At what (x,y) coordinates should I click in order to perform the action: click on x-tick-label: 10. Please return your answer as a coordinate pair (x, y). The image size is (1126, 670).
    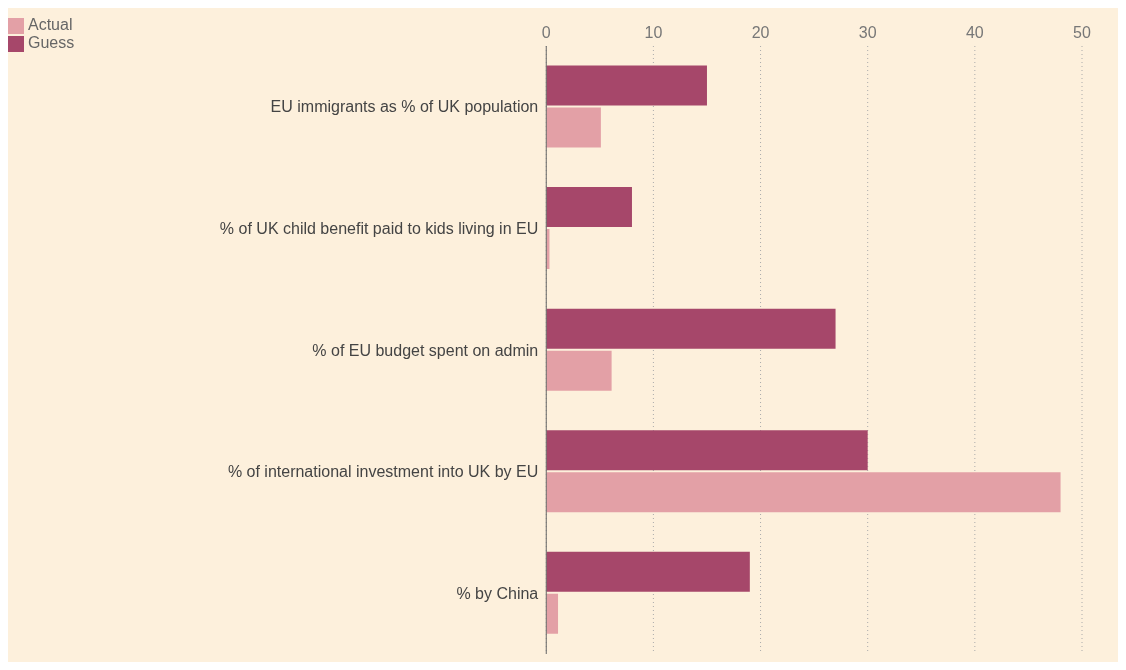
    Looking at the image, I should click on (653, 32).